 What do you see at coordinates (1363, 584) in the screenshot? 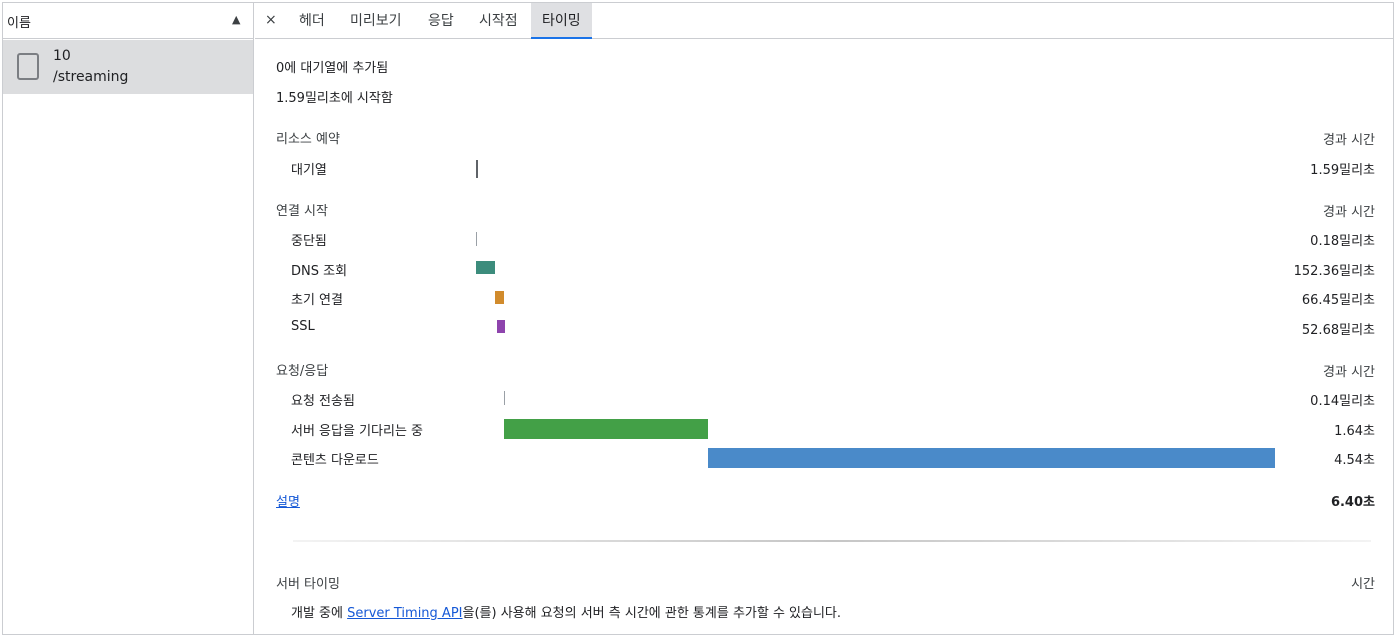
I see `server-timing-column: 시간` at bounding box center [1363, 584].